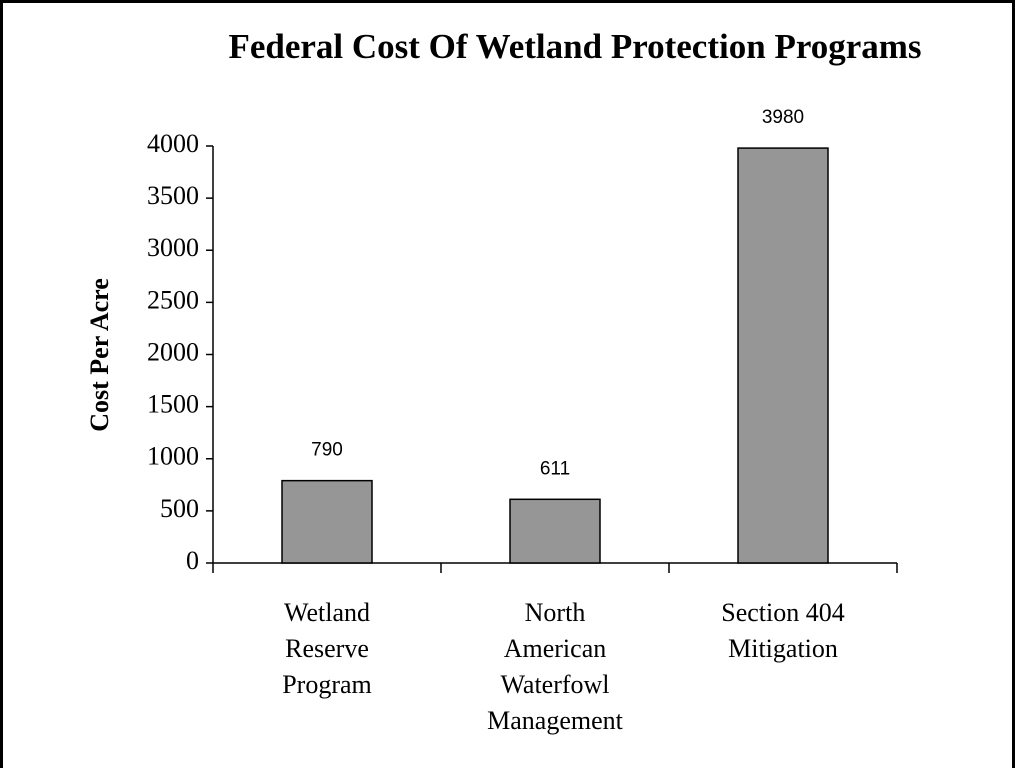  What do you see at coordinates (173, 404) in the screenshot?
I see `y-tick-label: 1500` at bounding box center [173, 404].